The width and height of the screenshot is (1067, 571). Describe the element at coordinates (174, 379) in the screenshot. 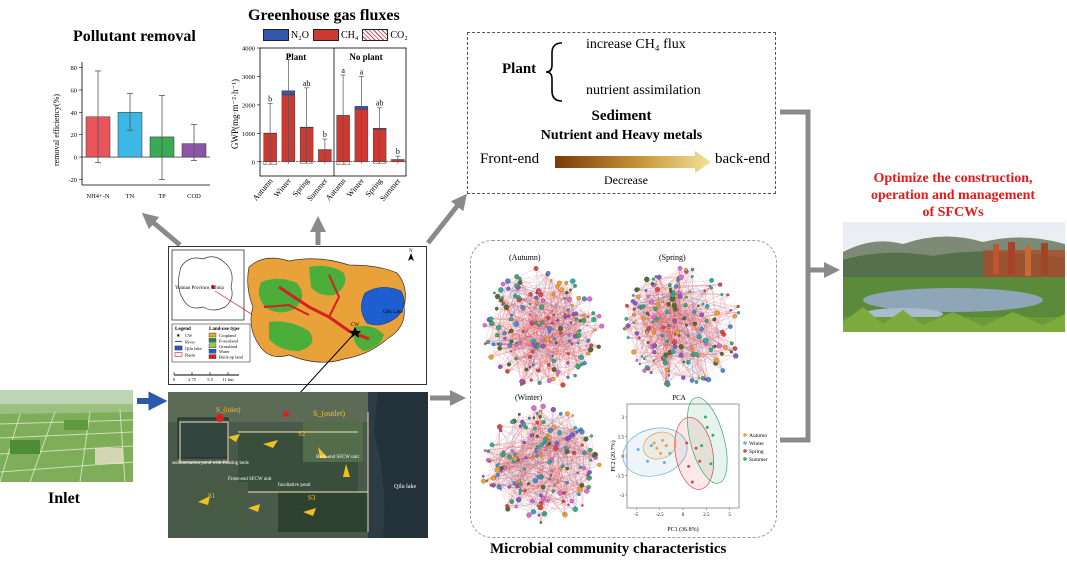

I see `scale-label: 0` at that location.